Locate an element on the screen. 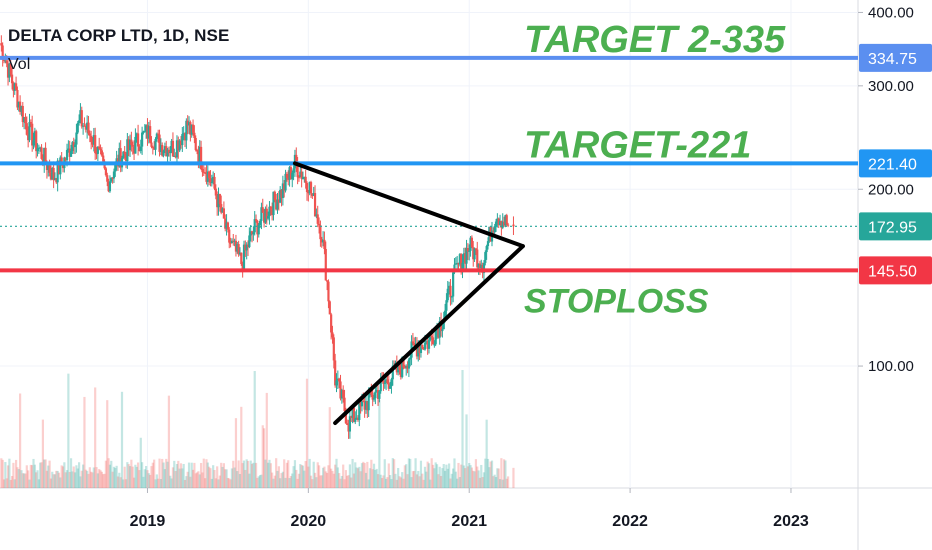 This screenshot has height=550, width=932. time-axis: 2019 2020 2021 2022 2023 is located at coordinates (469, 509).